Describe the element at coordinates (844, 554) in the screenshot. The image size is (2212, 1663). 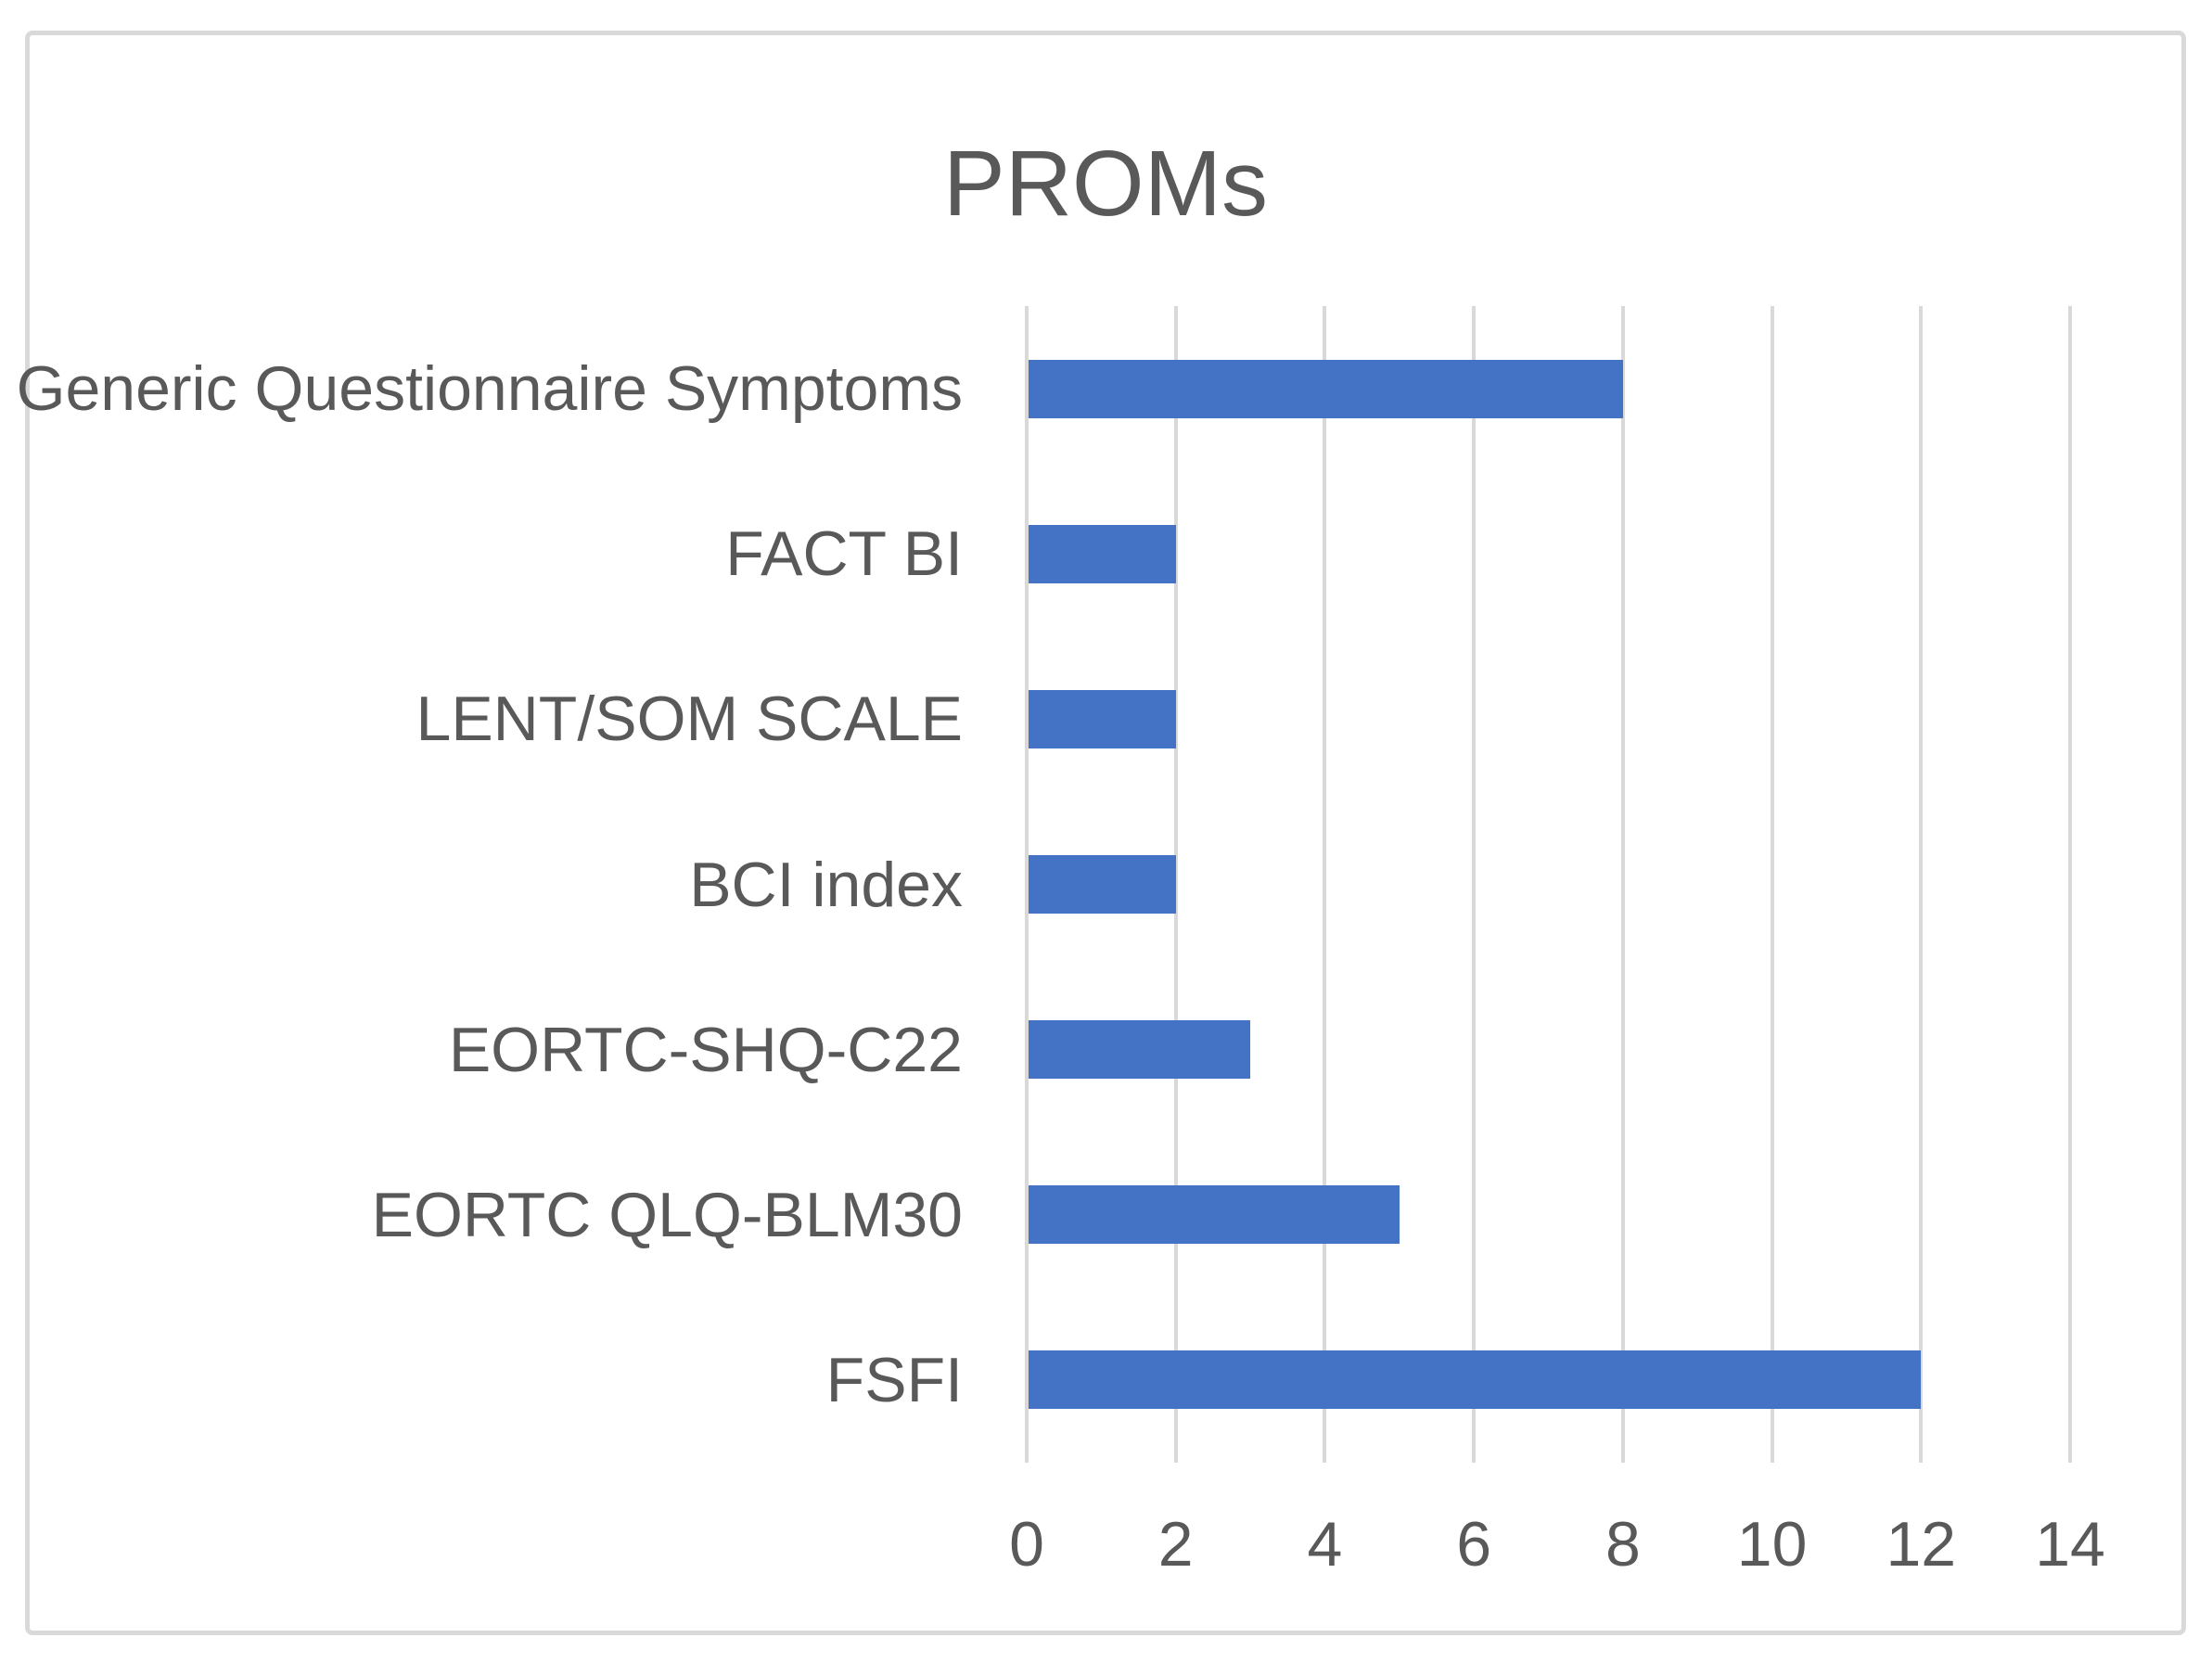
I see `category-label: FACT BI` at that location.